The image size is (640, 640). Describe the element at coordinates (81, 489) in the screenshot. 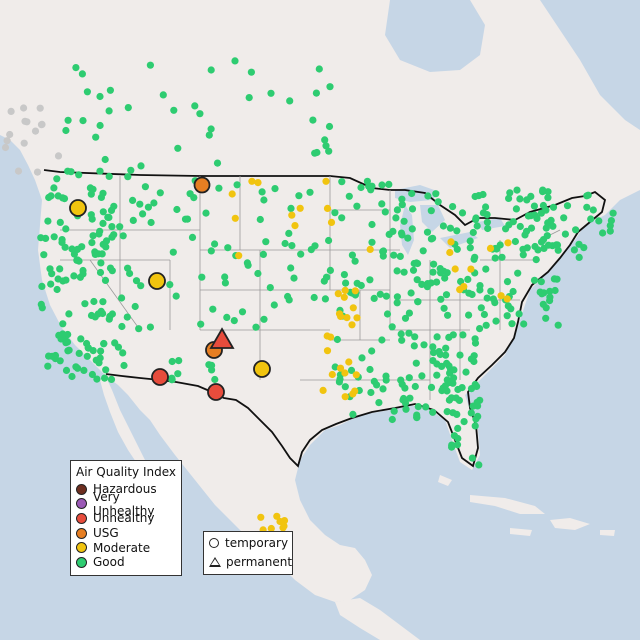

I see `hazardous-swatch` at that location.